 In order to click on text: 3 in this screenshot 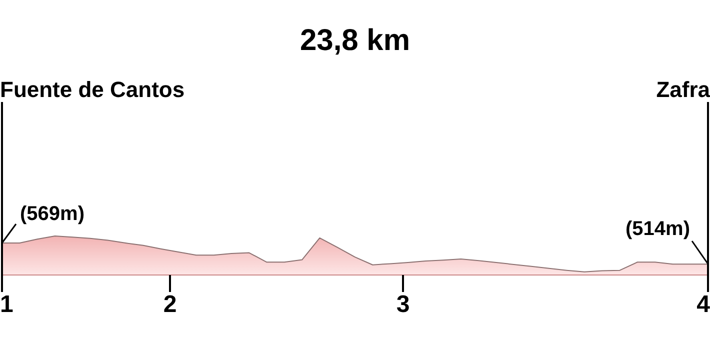, I will do `click(403, 304)`.